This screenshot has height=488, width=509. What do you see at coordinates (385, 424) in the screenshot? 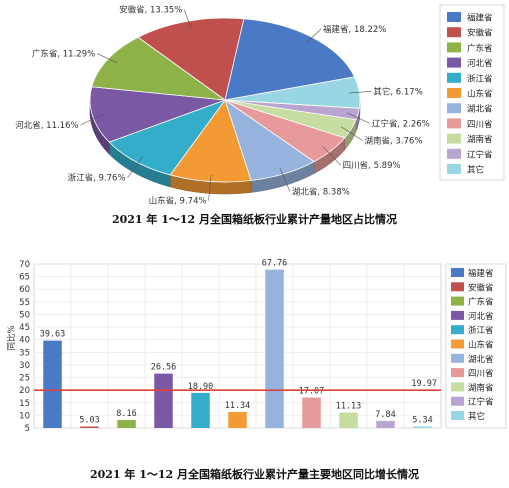
I see `bar-辽宁省` at bounding box center [385, 424].